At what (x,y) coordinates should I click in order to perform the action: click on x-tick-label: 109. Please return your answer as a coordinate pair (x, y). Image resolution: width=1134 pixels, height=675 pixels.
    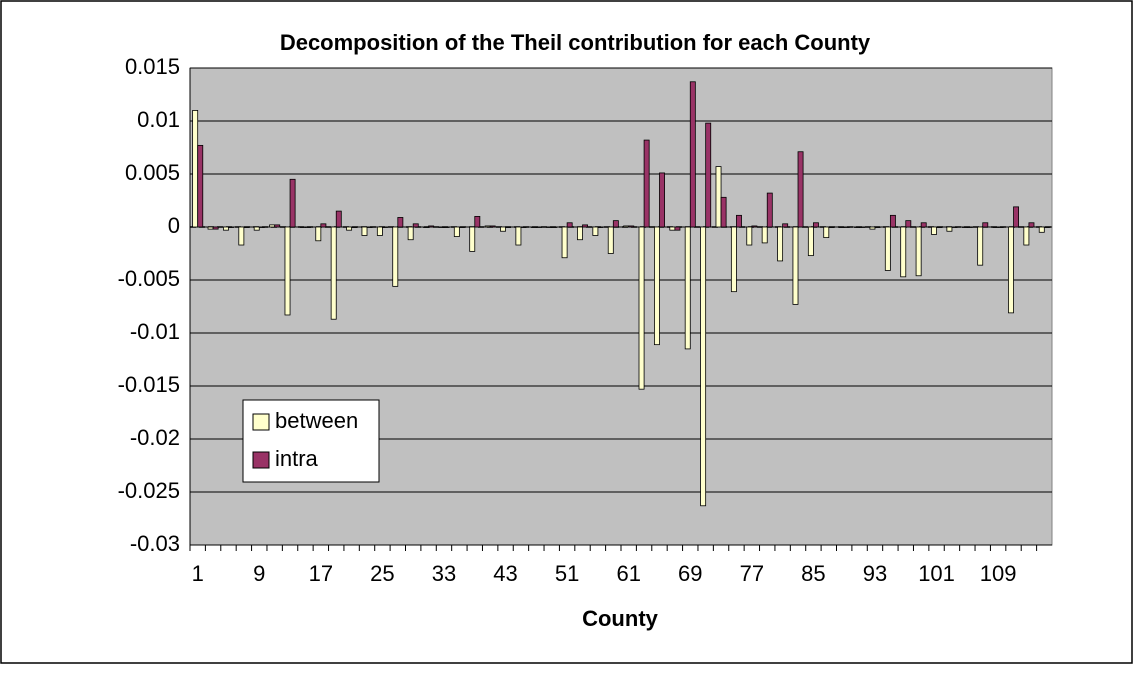
    Looking at the image, I should click on (998, 573).